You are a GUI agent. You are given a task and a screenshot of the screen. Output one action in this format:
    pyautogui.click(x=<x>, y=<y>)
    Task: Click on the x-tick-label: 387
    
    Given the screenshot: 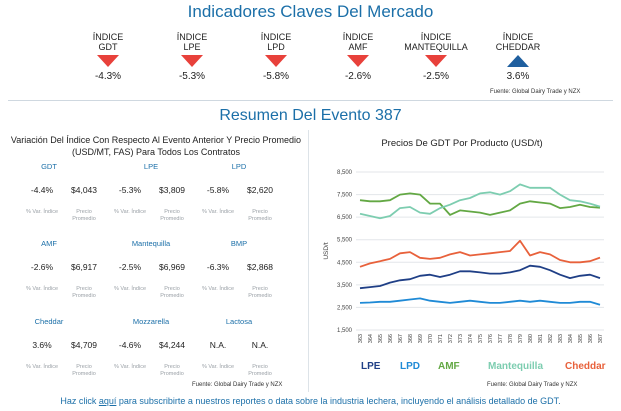 What is the action you would take?
    pyautogui.click(x=601, y=338)
    